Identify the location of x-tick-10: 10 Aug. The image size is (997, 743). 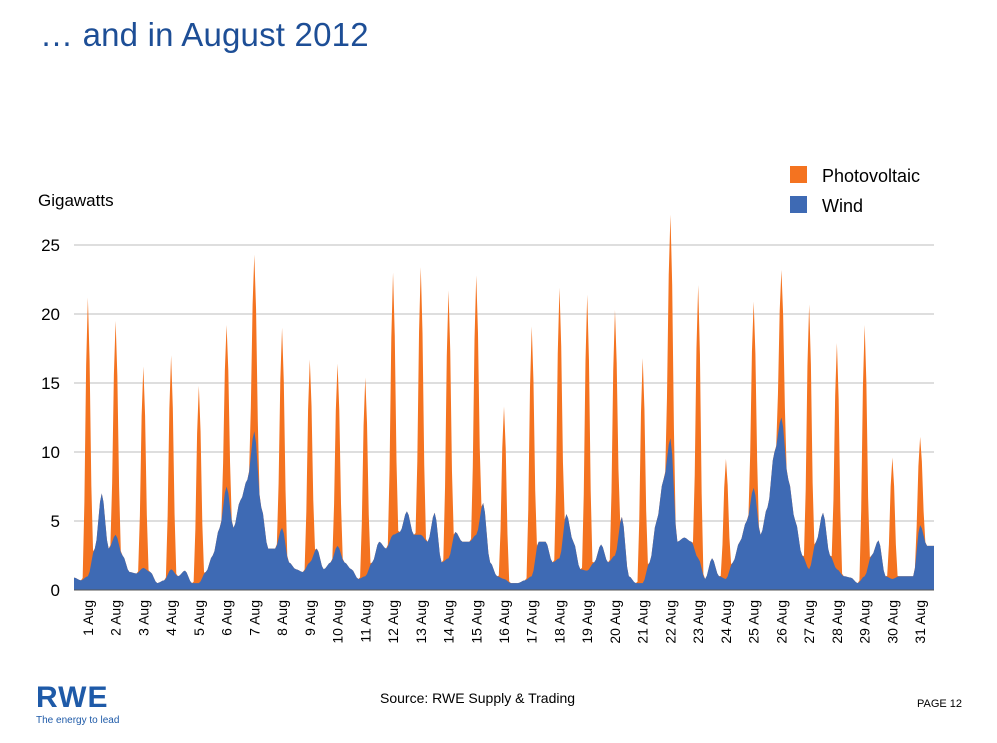
(338, 622).